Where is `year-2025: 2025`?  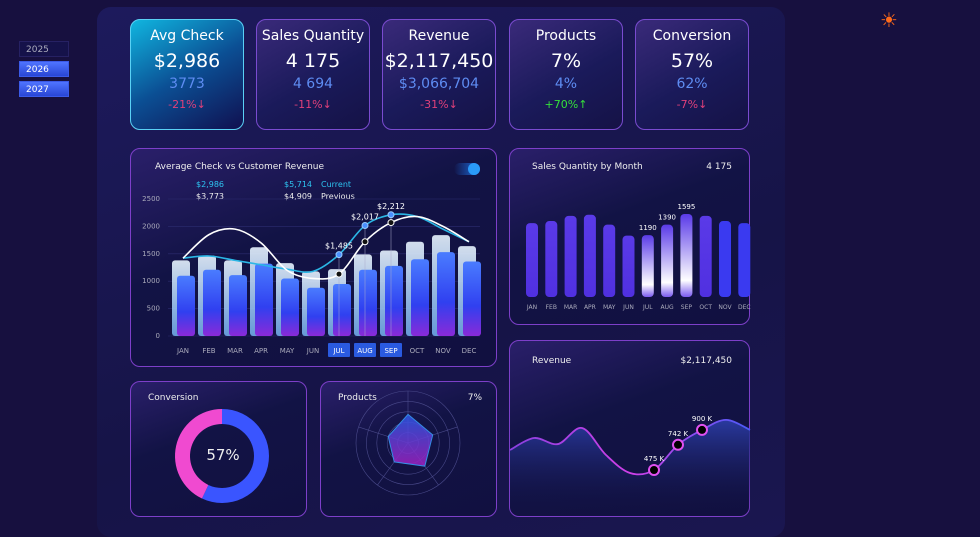 year-2025: 2025 is located at coordinates (44, 49).